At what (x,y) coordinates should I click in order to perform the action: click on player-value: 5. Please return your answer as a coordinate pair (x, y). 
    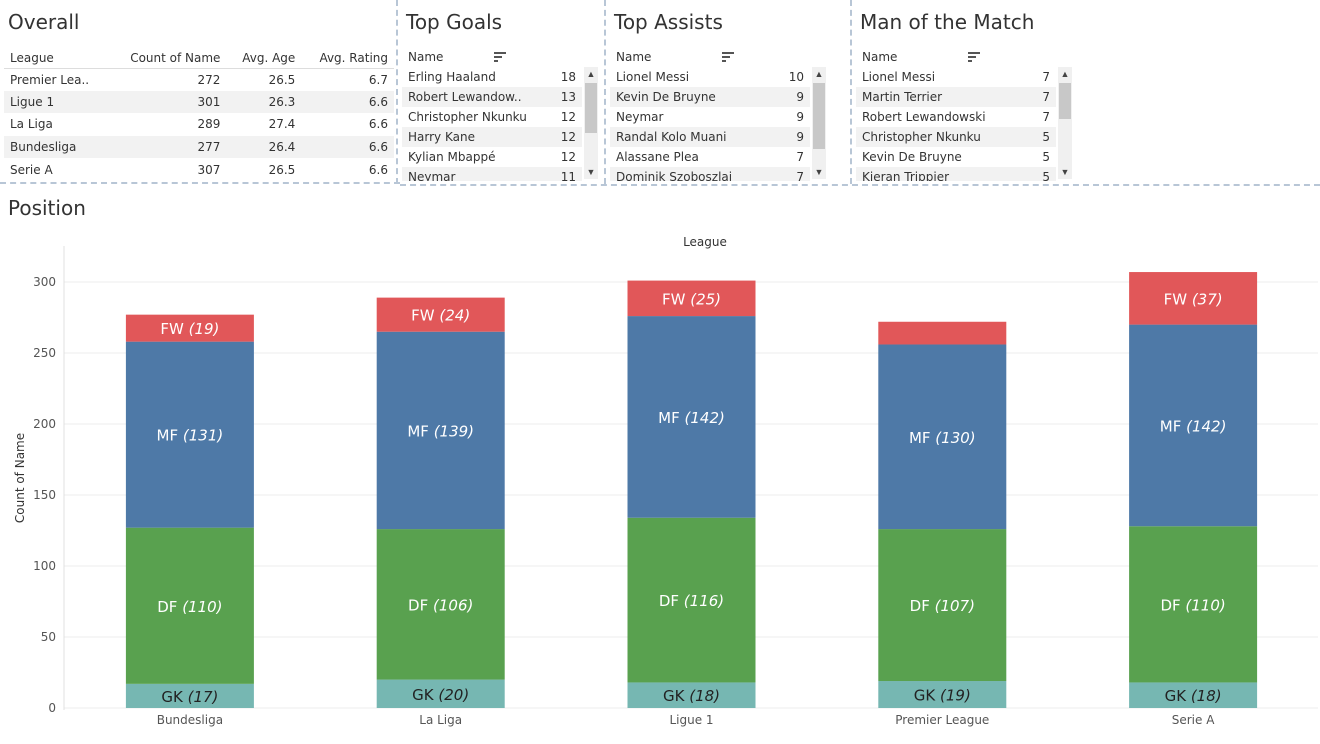
    Looking at the image, I should click on (1046, 137).